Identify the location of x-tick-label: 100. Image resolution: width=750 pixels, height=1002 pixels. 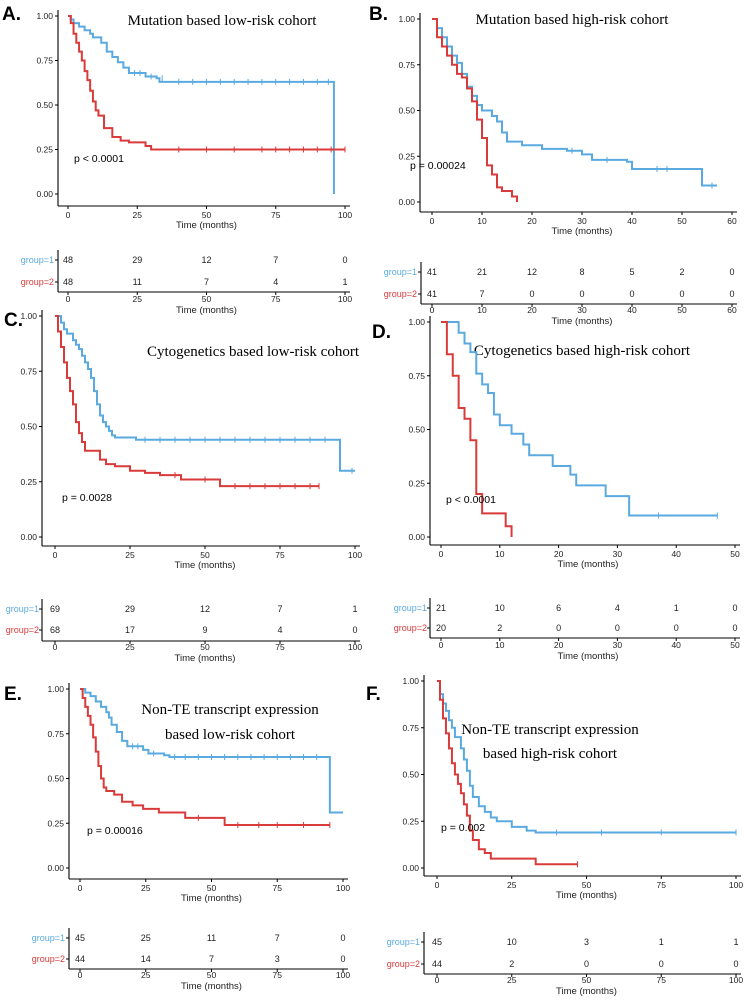
(355, 555).